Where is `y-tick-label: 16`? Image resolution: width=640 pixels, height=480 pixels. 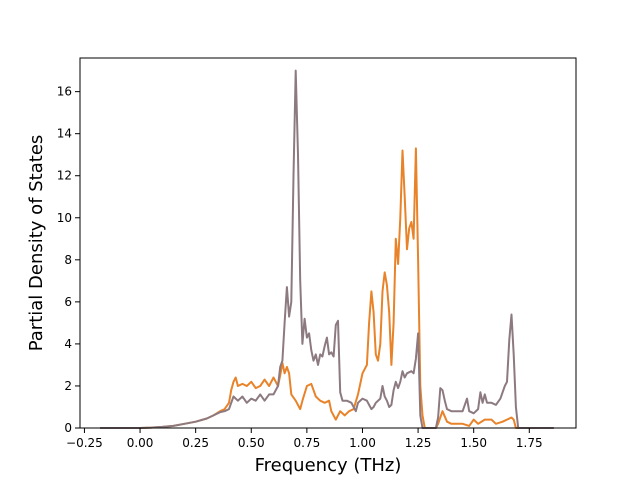
y-tick-label: 16 is located at coordinates (64, 92).